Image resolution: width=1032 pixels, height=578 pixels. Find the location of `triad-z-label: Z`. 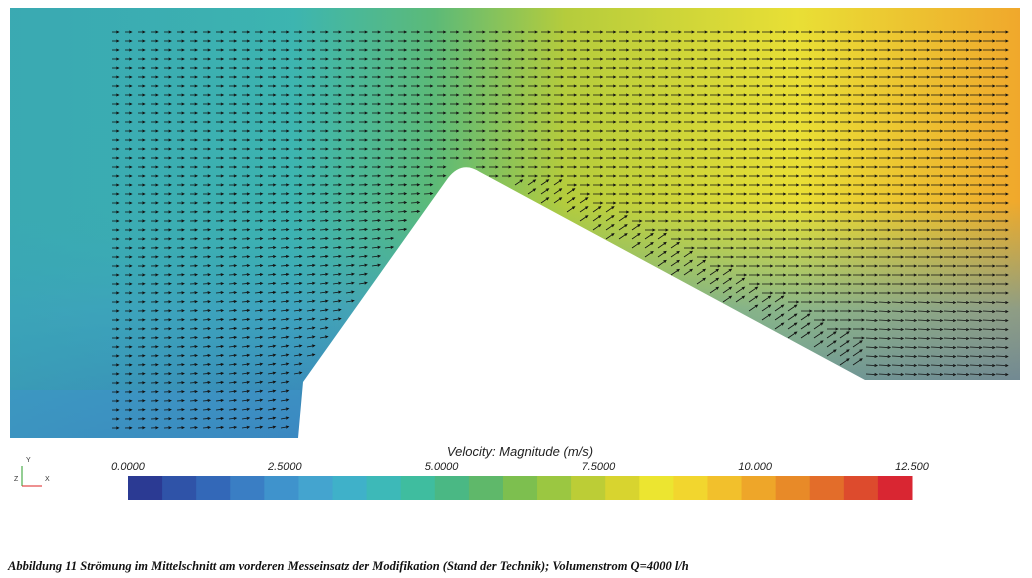

triad-z-label: Z is located at coordinates (16, 479).